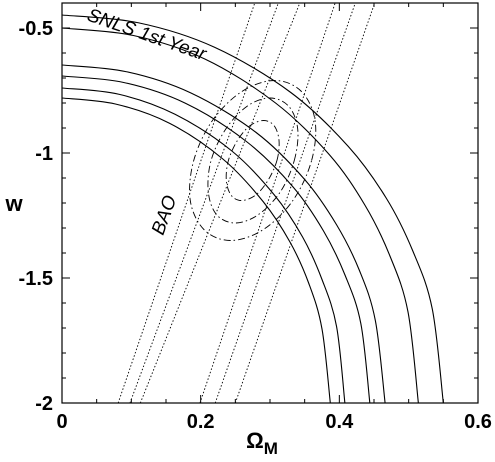 This screenshot has width=495, height=462. What do you see at coordinates (44, 404) in the screenshot?
I see `y-tick-label: -2` at bounding box center [44, 404].